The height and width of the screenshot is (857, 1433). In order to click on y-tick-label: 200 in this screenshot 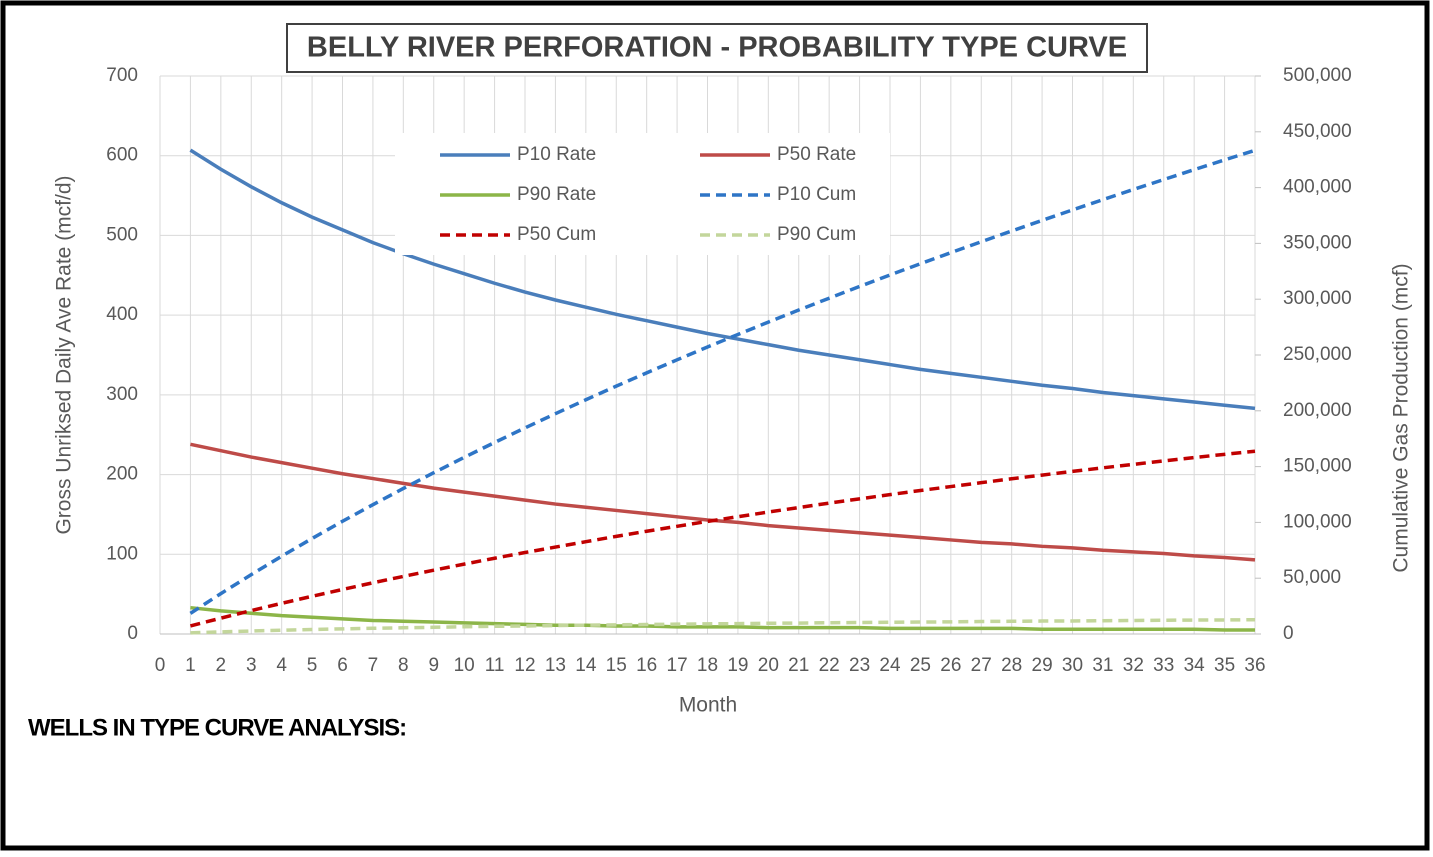, I will do `click(122, 474)`.